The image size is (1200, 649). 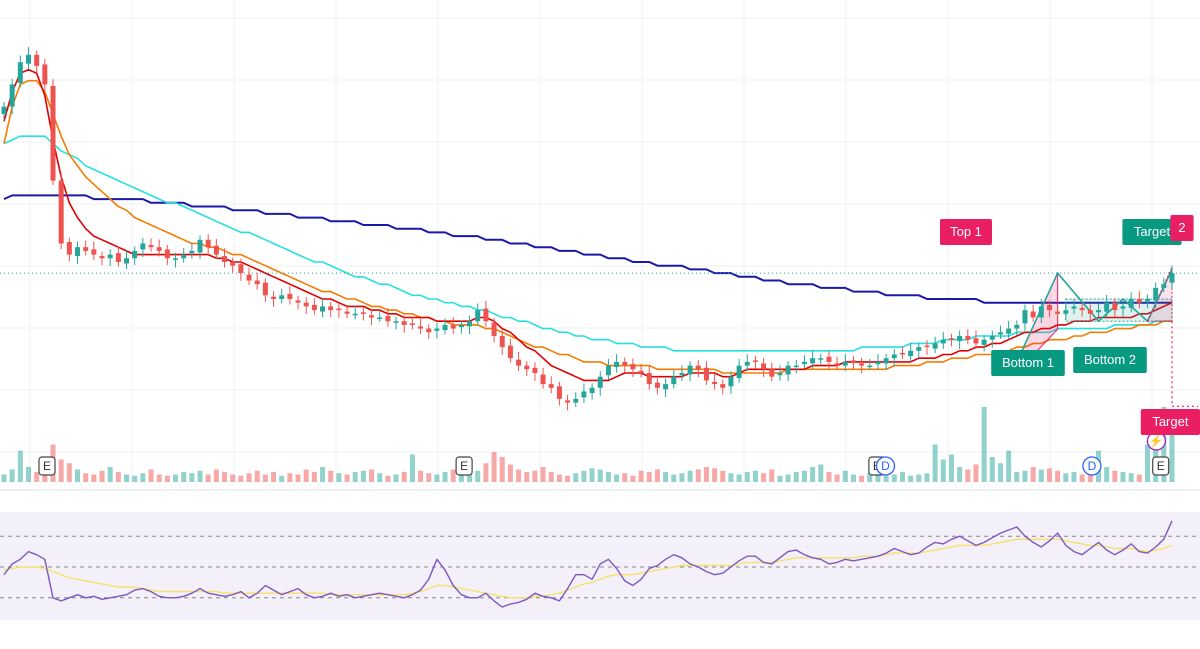 I want to click on dividend-marker-label: D, so click(x=885, y=466).